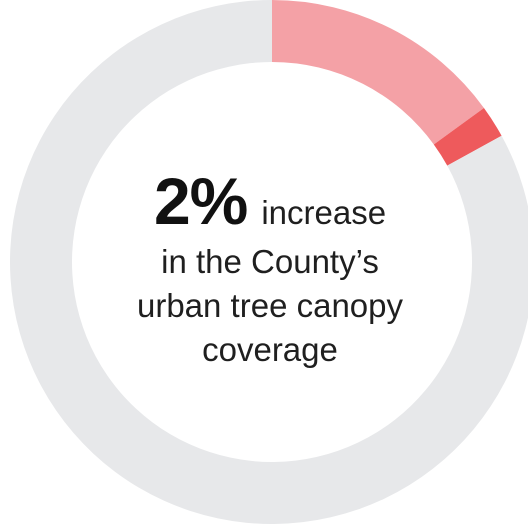  I want to click on description-line: coverage, so click(270, 349).